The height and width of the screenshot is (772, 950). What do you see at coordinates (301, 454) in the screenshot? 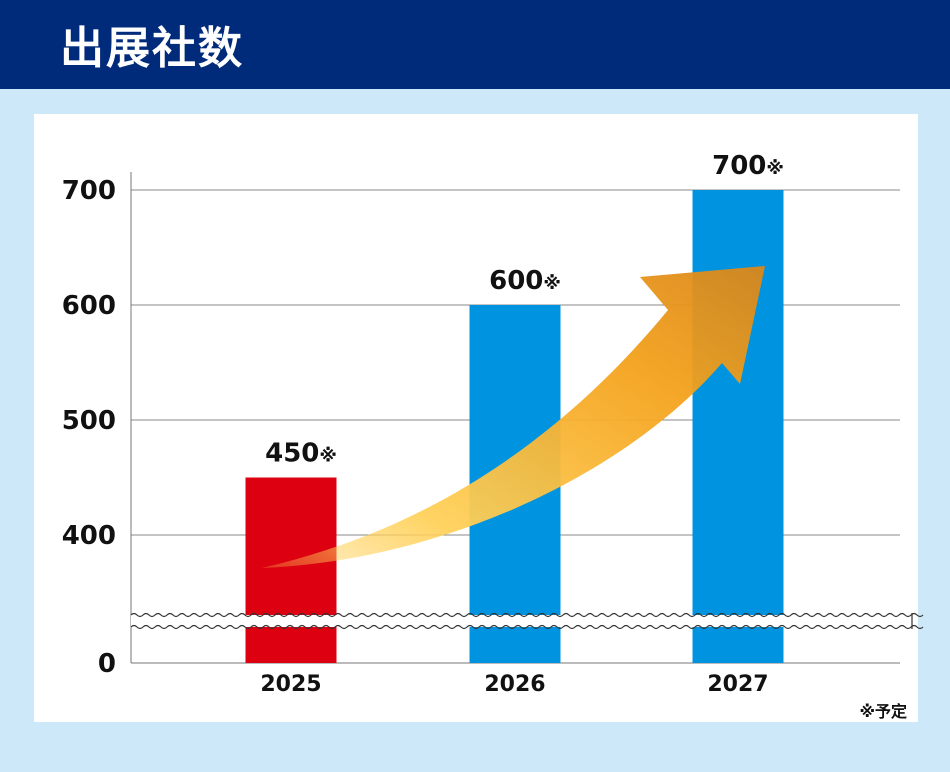
I see `data-label: 450※` at bounding box center [301, 454].